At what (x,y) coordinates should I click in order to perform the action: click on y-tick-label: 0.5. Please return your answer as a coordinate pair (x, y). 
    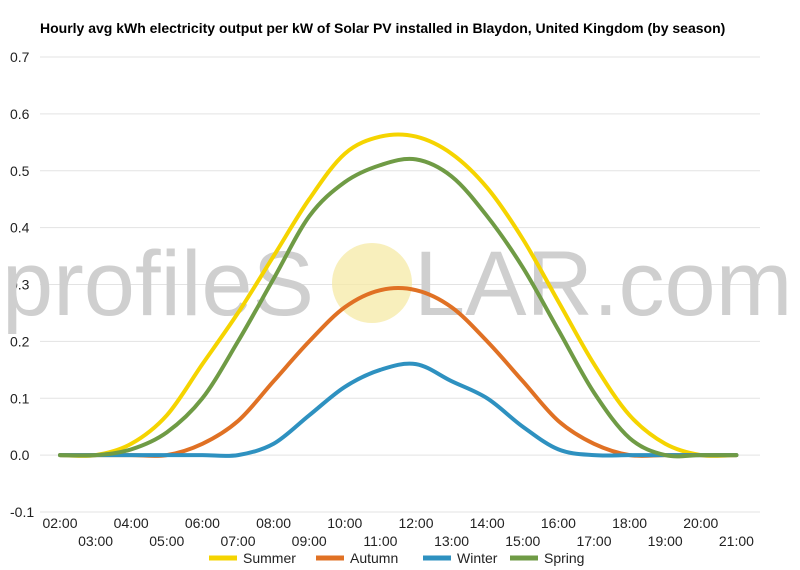
    Looking at the image, I should click on (20, 171).